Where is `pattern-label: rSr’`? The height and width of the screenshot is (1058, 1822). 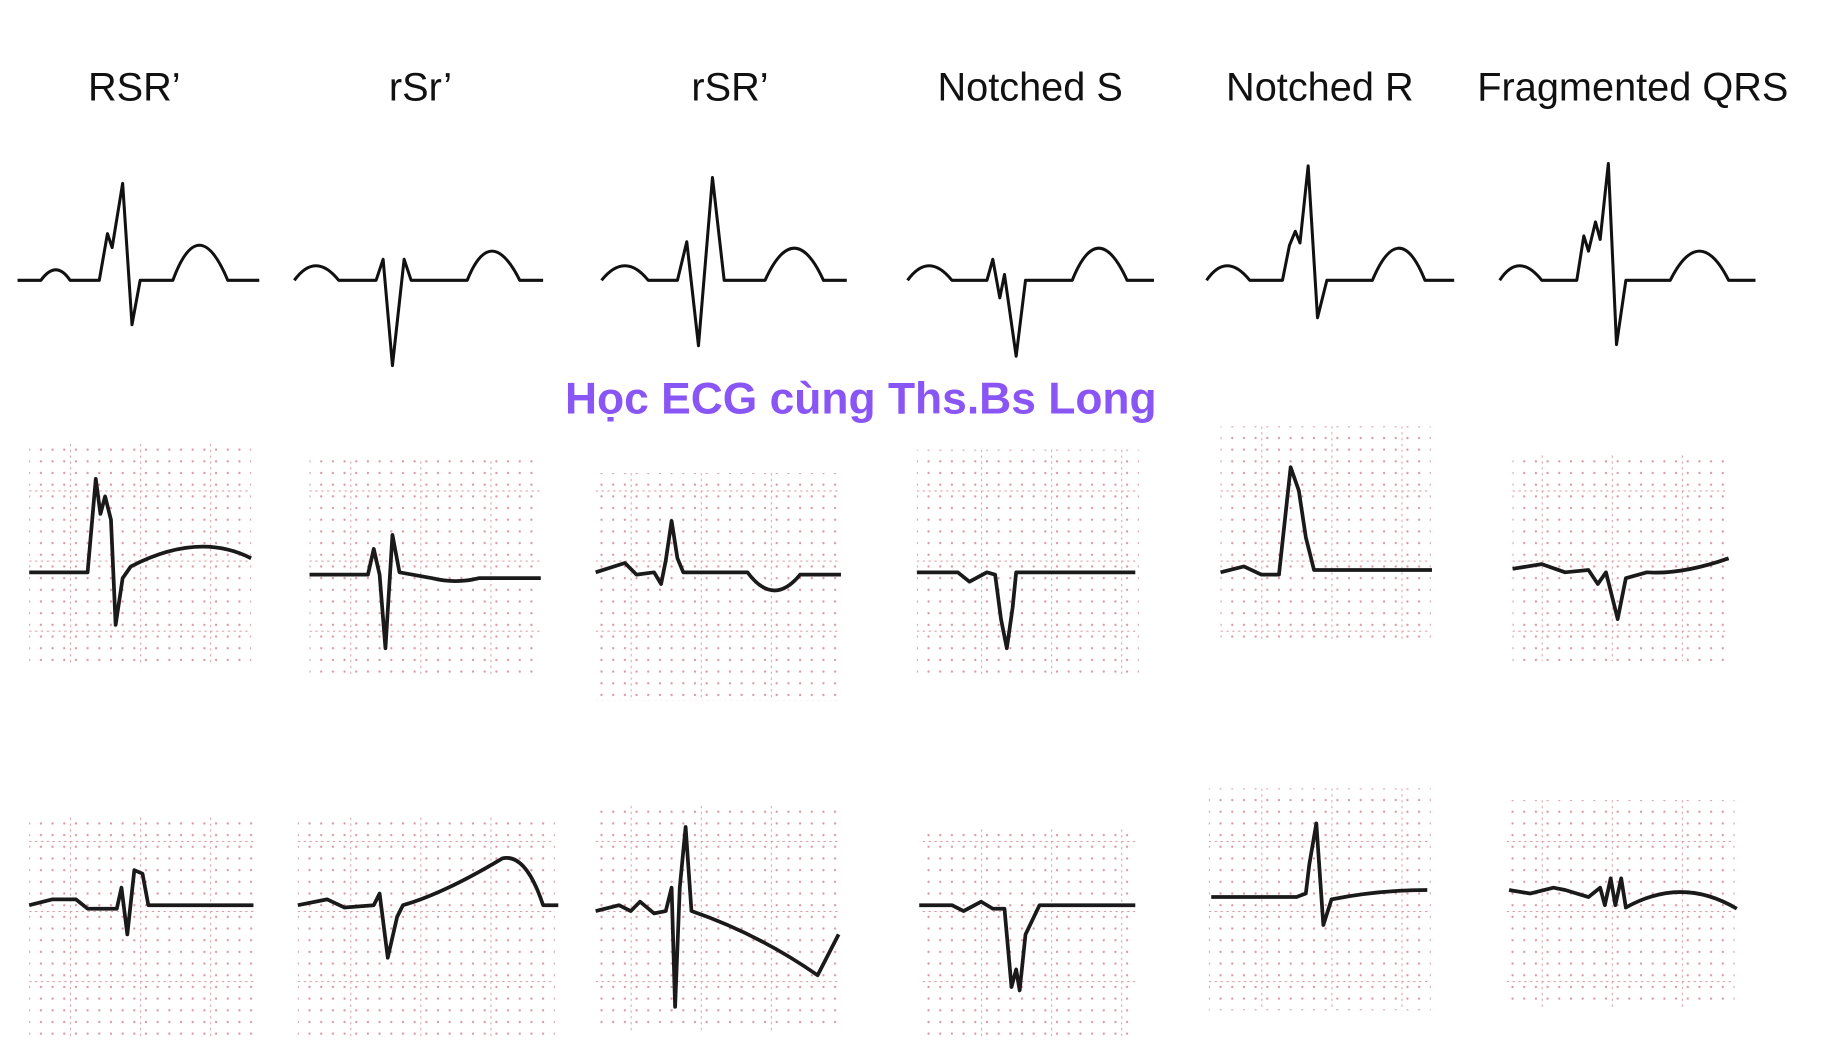 pattern-label: rSr’ is located at coordinates (420, 87).